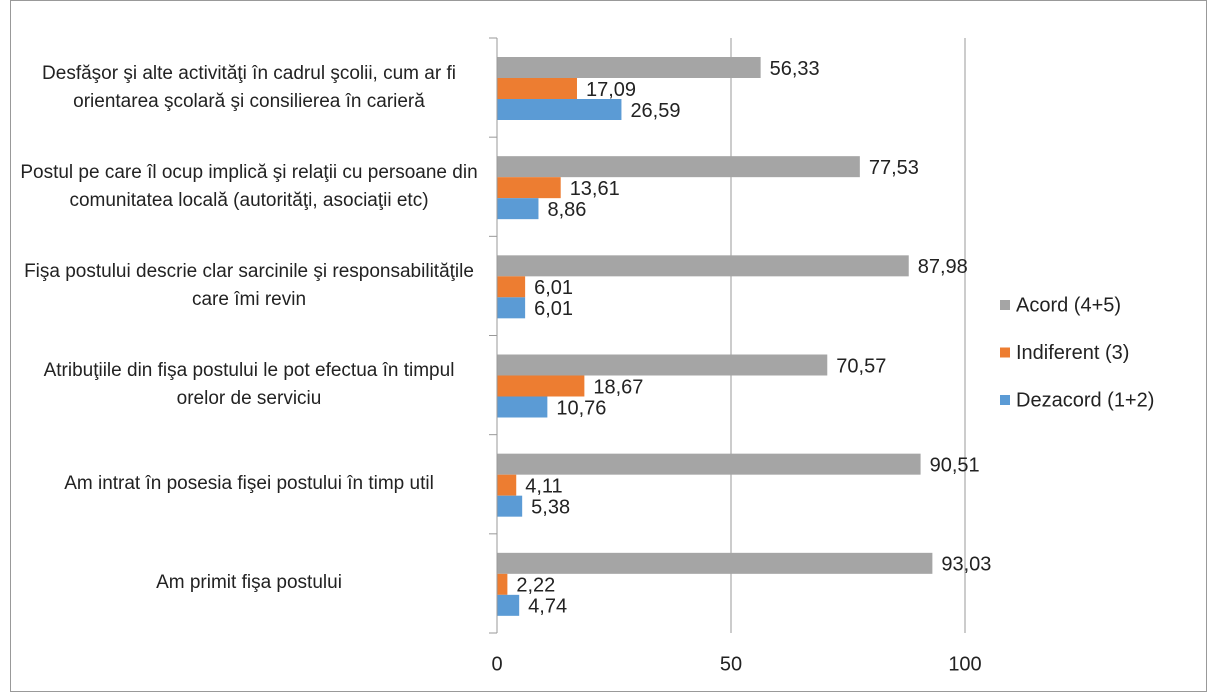 This screenshot has height=693, width=1208. What do you see at coordinates (966, 565) in the screenshot?
I see `value-label: 93,03` at bounding box center [966, 565].